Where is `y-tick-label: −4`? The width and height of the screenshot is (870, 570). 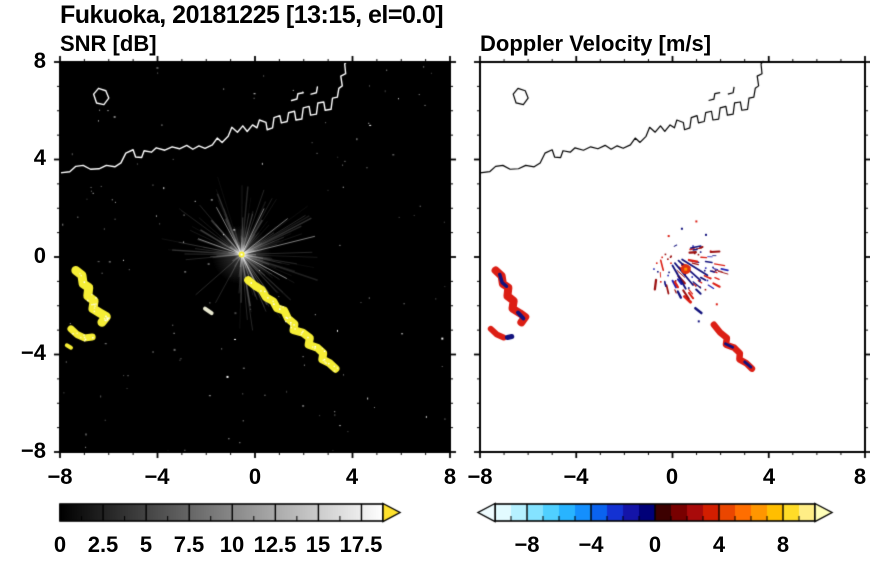 y-tick-label: −4 is located at coordinates (33, 352).